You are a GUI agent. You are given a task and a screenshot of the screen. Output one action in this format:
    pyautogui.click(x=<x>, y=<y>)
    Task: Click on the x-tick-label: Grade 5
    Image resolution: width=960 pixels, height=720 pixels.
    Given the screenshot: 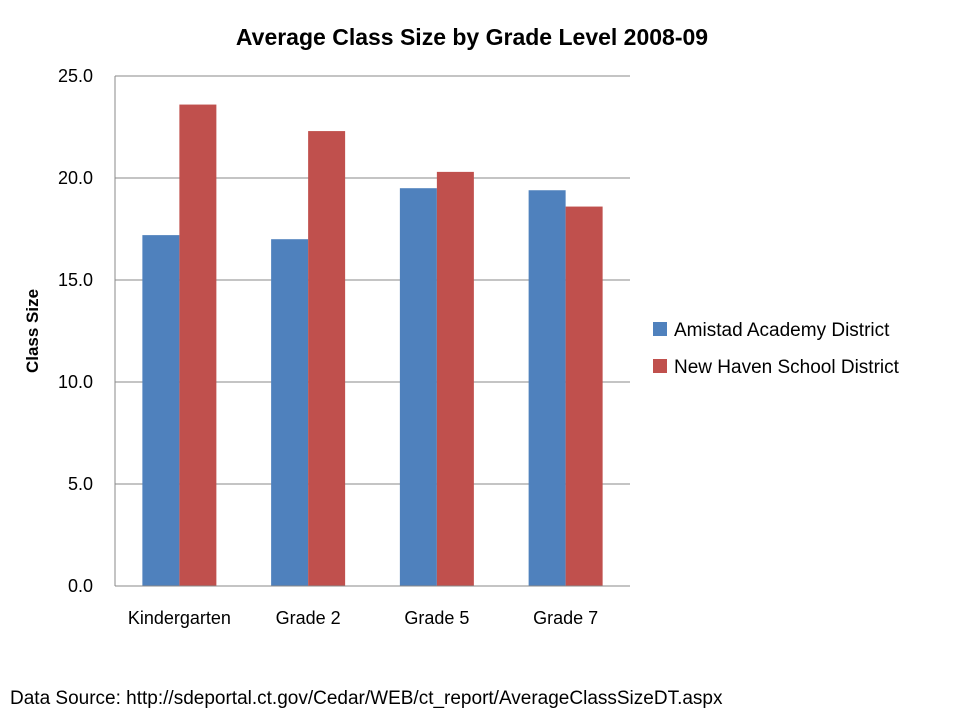 What is the action you would take?
    pyautogui.click(x=436, y=618)
    